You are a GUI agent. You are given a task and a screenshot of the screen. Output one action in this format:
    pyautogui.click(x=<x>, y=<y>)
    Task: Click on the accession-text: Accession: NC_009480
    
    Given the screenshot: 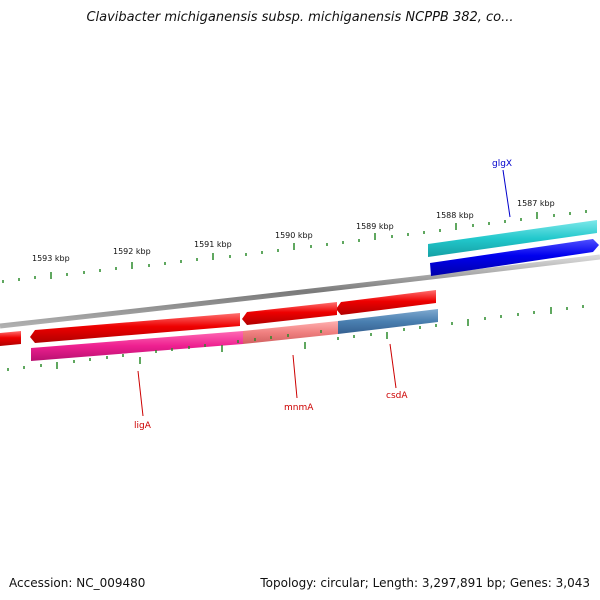 What is the action you would take?
    pyautogui.click(x=77, y=583)
    